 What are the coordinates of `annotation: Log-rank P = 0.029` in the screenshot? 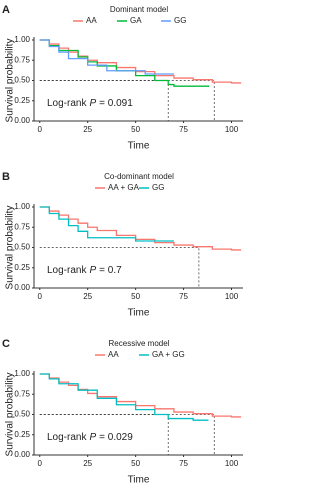 It's located at (90, 437).